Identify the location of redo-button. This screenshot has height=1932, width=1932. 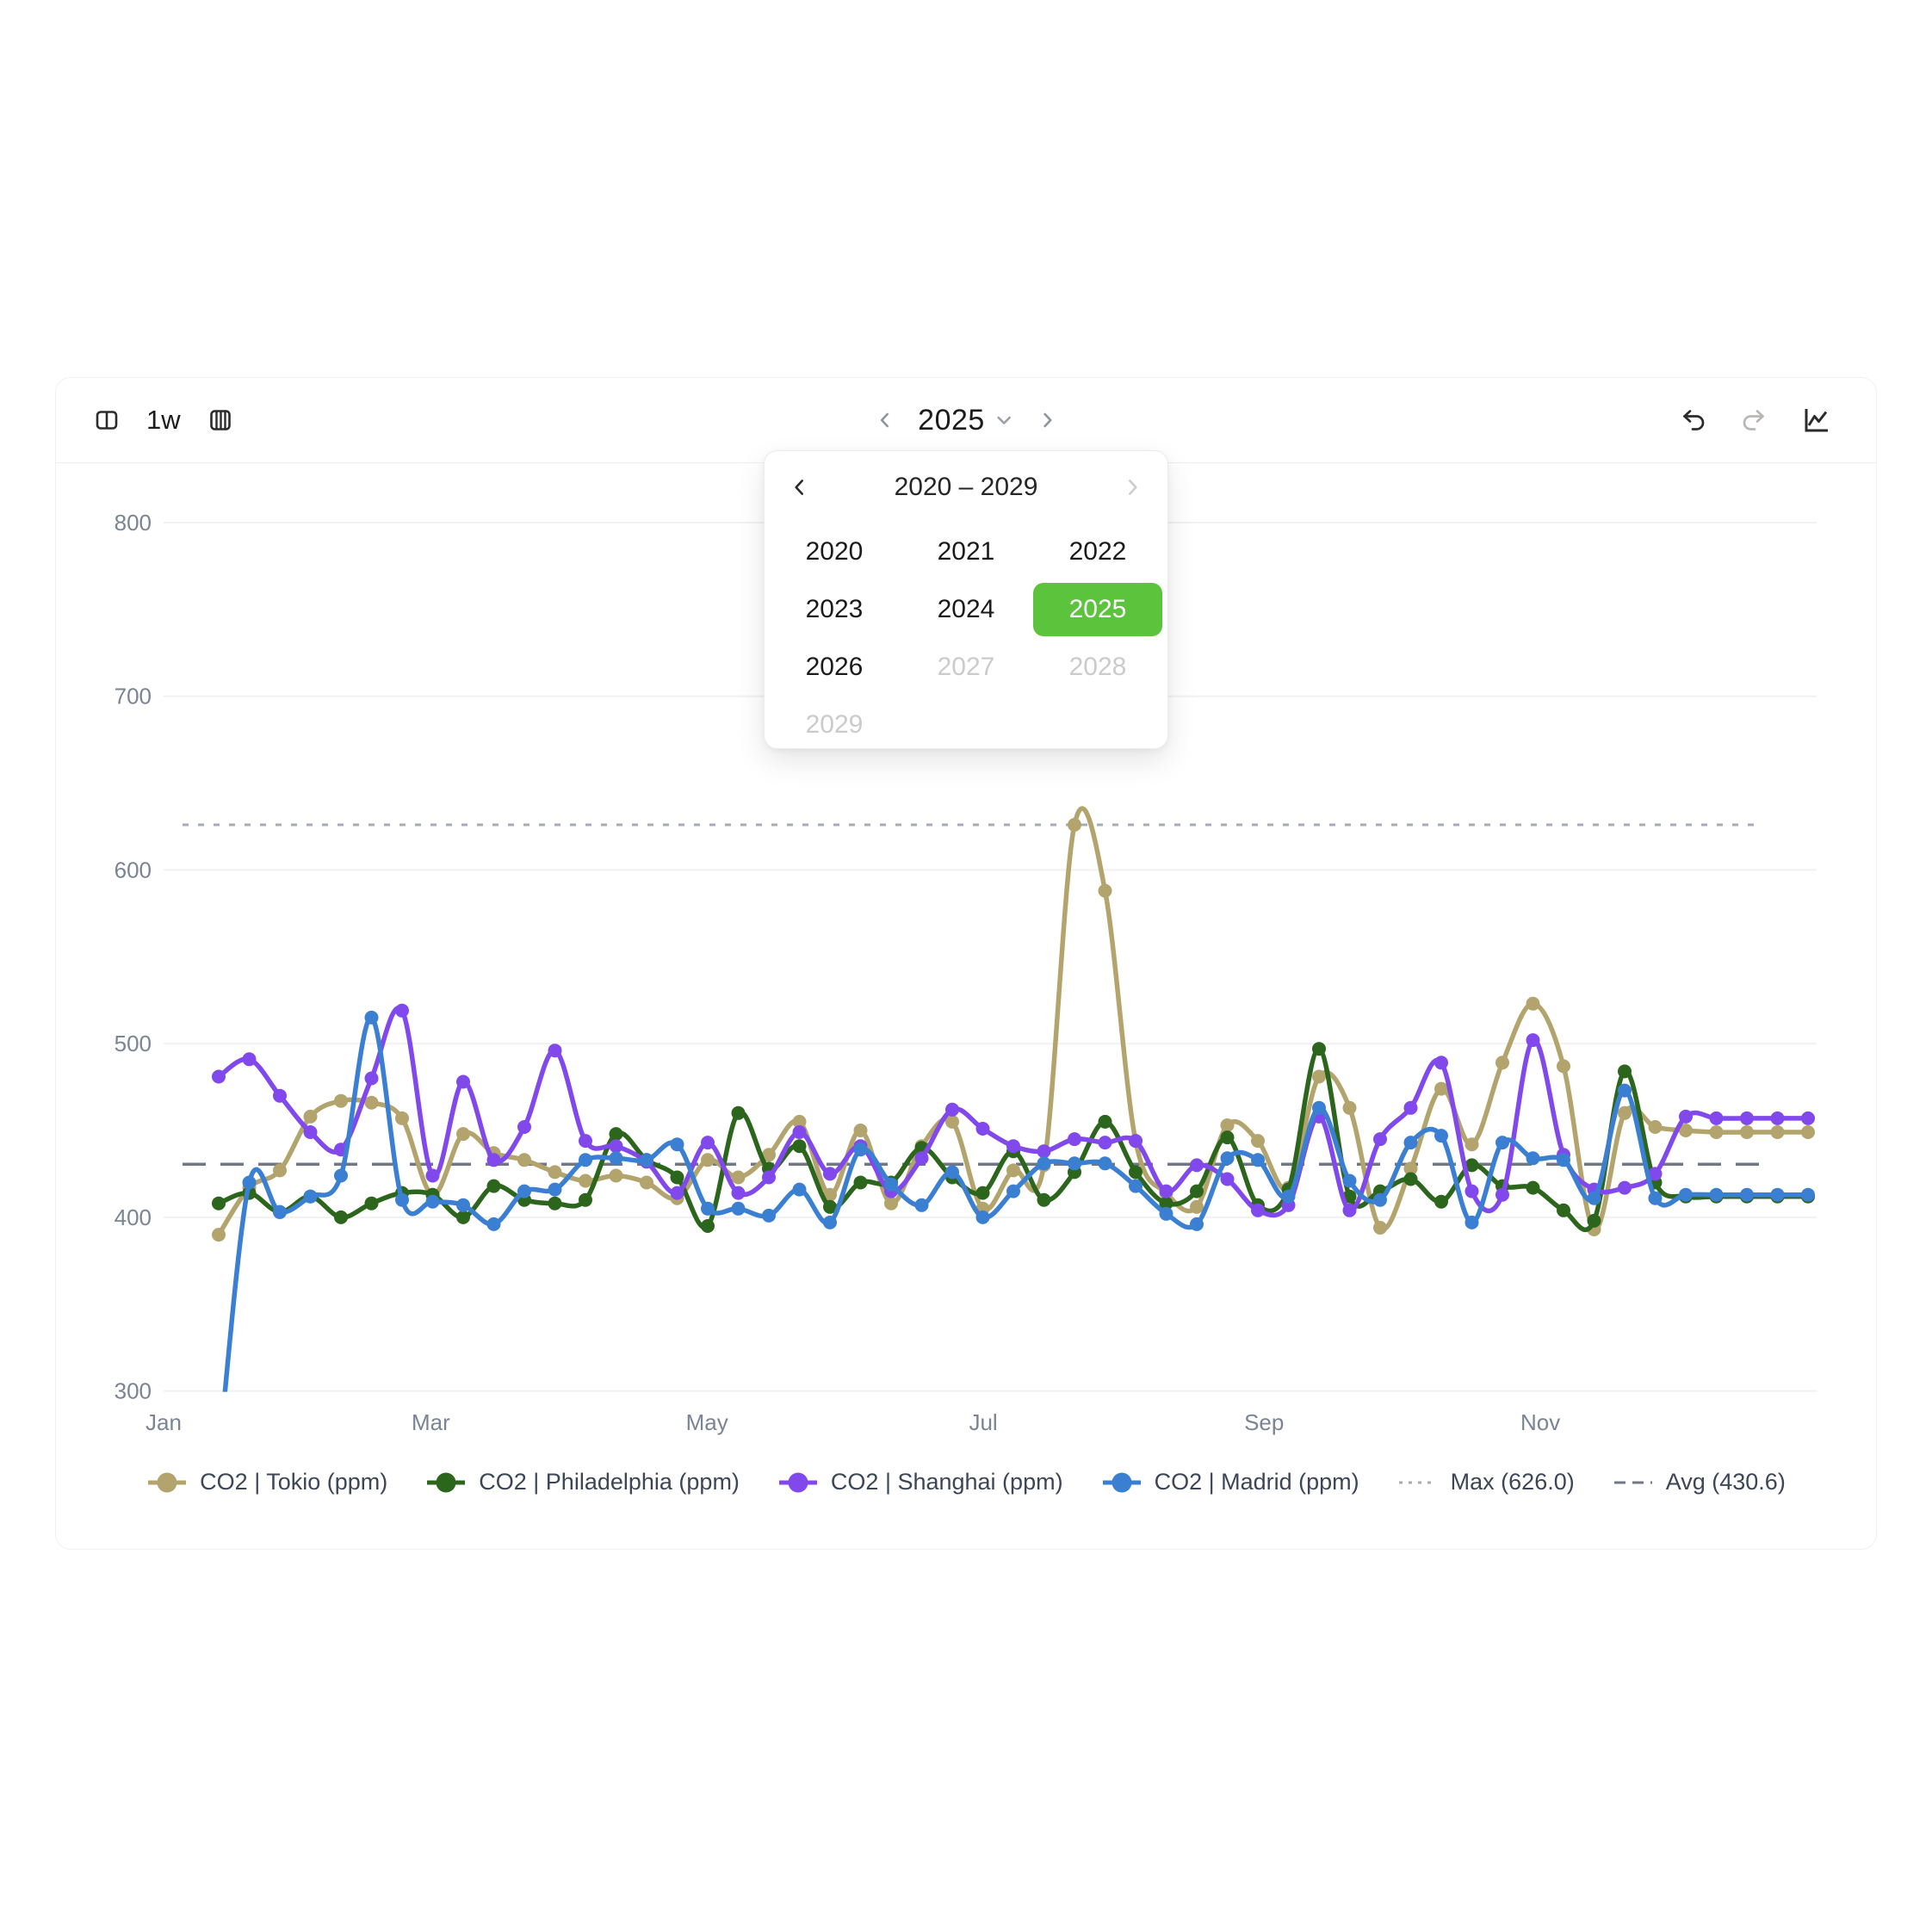
(1754, 420).